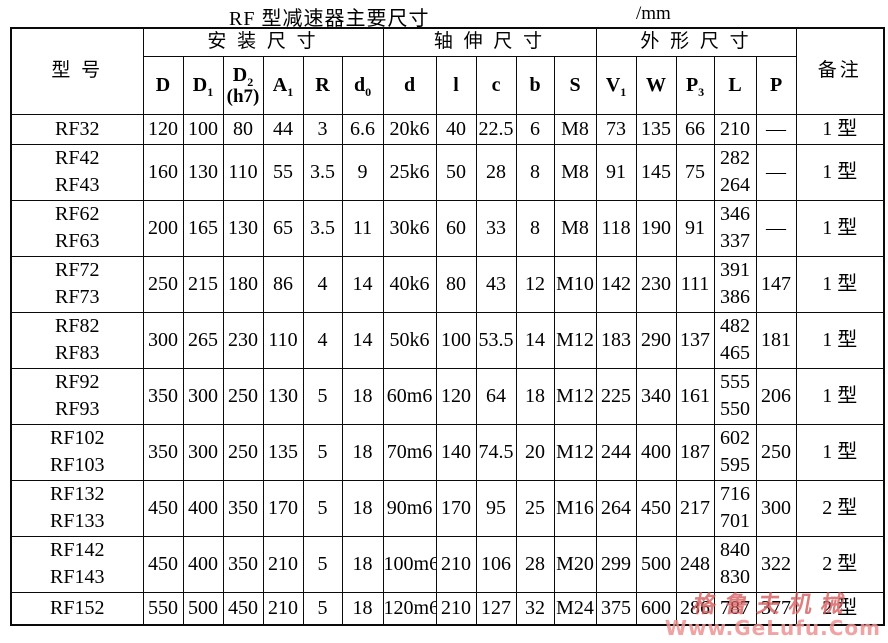 Image resolution: width=888 pixels, height=643 pixels. Describe the element at coordinates (696, 42) in the screenshot. I see `group-header-outline: 外 形 尺 寸` at that location.